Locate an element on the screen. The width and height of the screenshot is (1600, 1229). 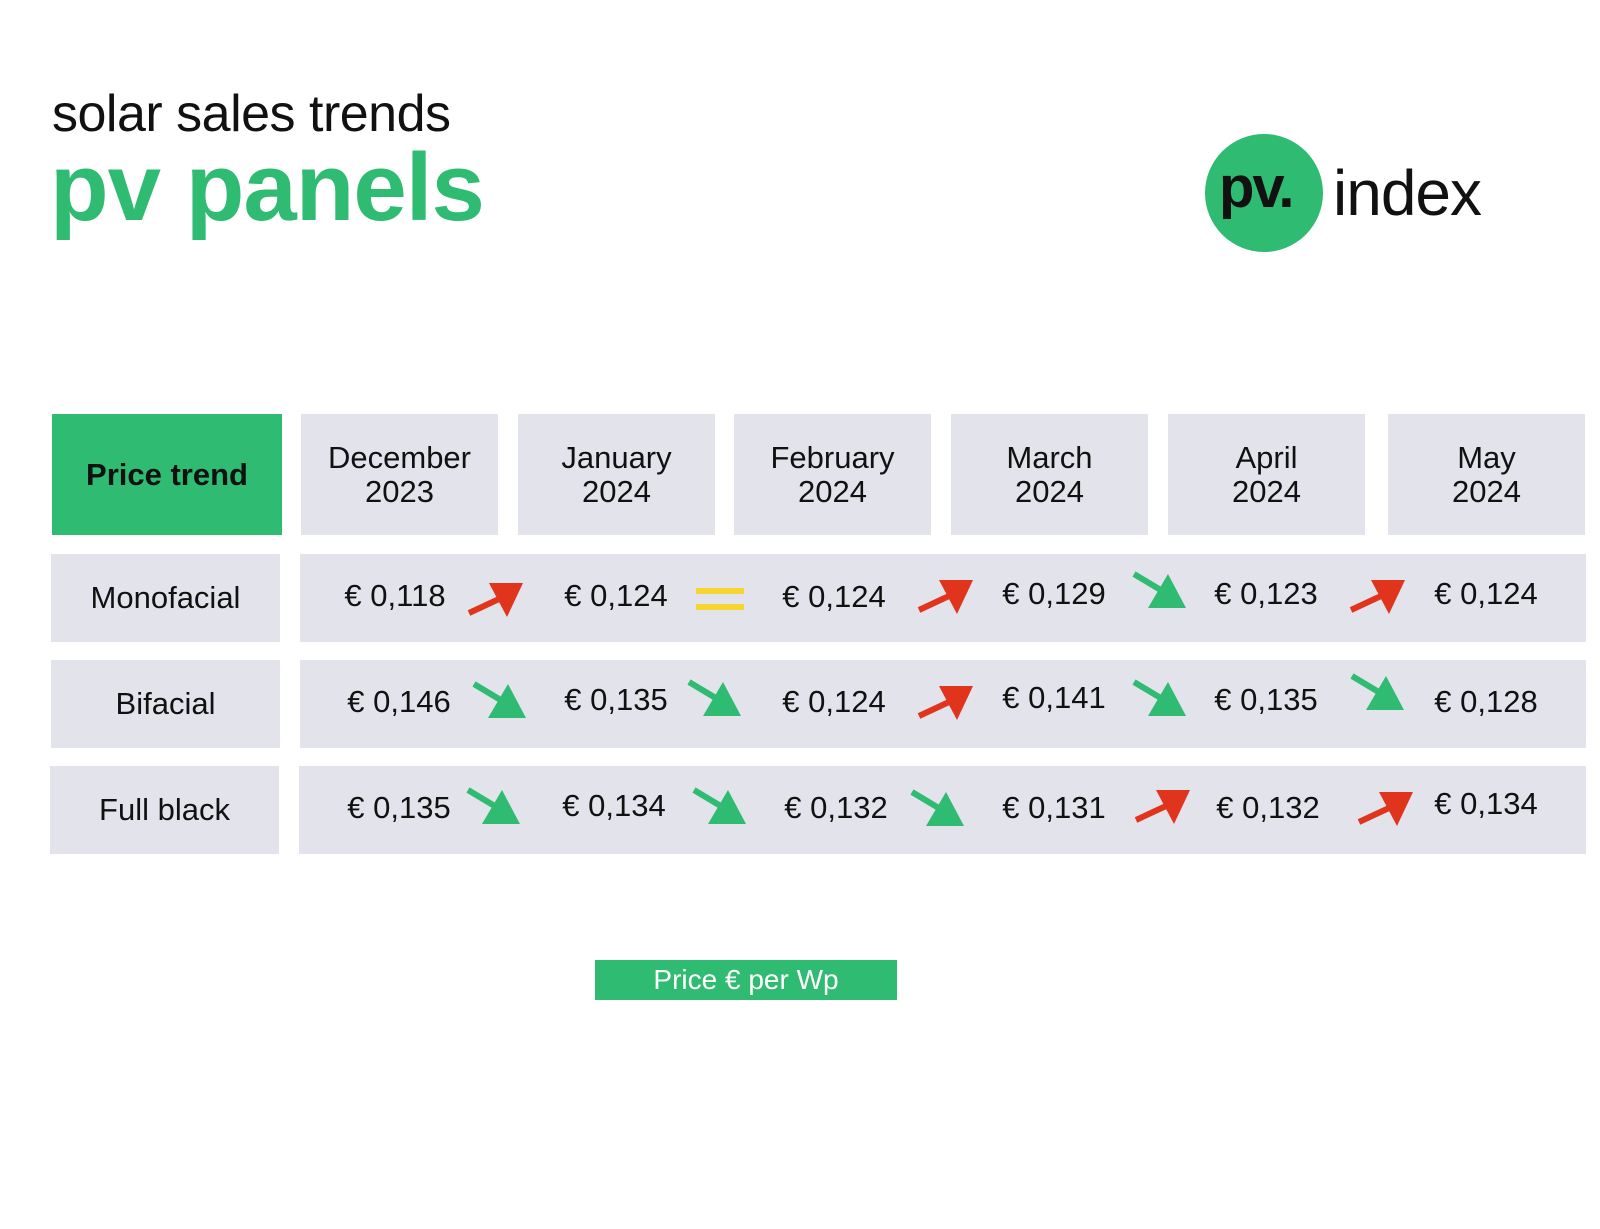
column-header-february-2024: February 2024 is located at coordinates (832, 474).